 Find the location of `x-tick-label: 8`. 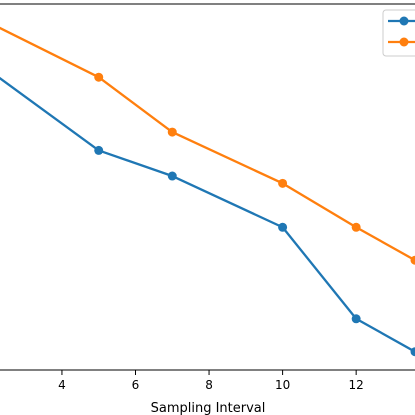

x-tick-label: 8 is located at coordinates (209, 385).